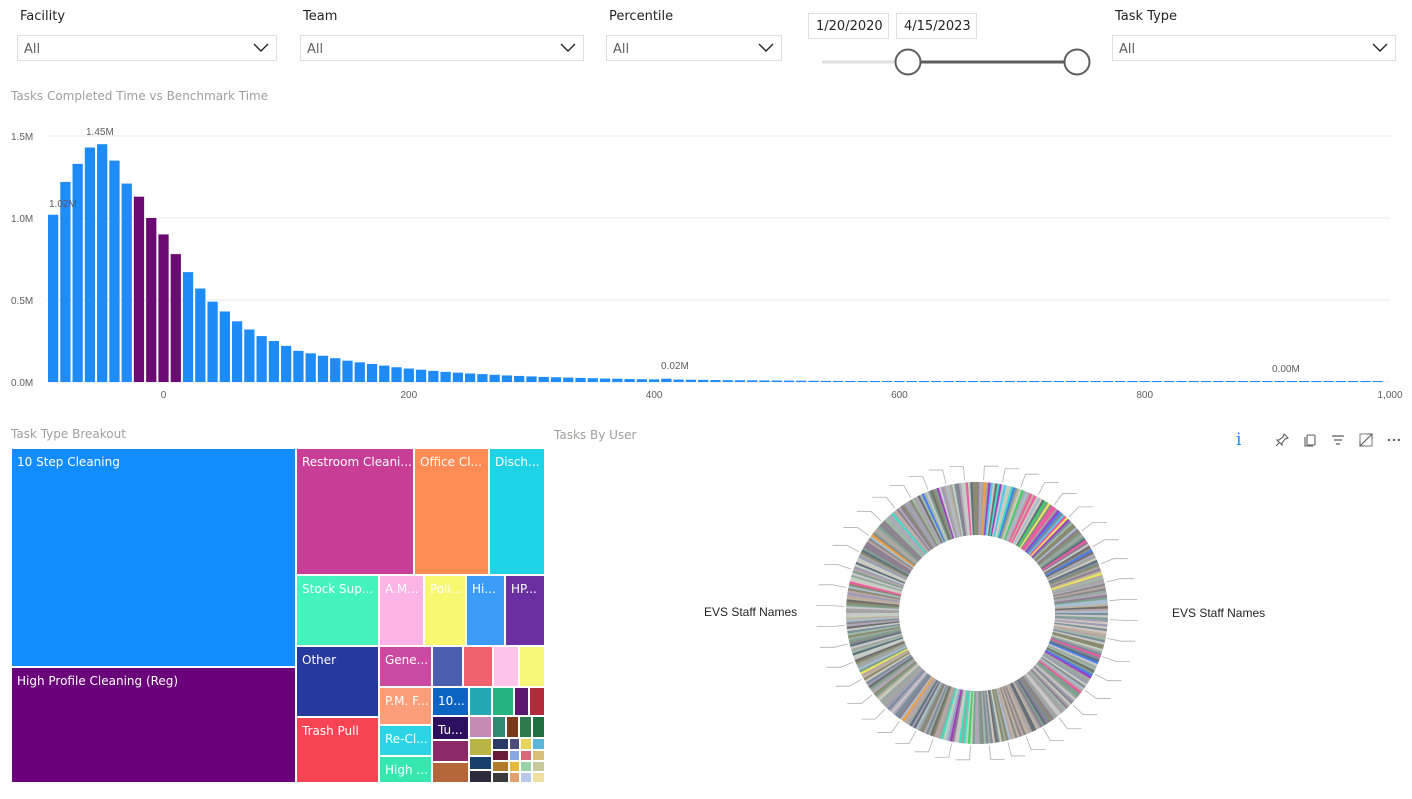 The height and width of the screenshot is (799, 1412). What do you see at coordinates (980, 620) in the screenshot?
I see `donut-chart` at bounding box center [980, 620].